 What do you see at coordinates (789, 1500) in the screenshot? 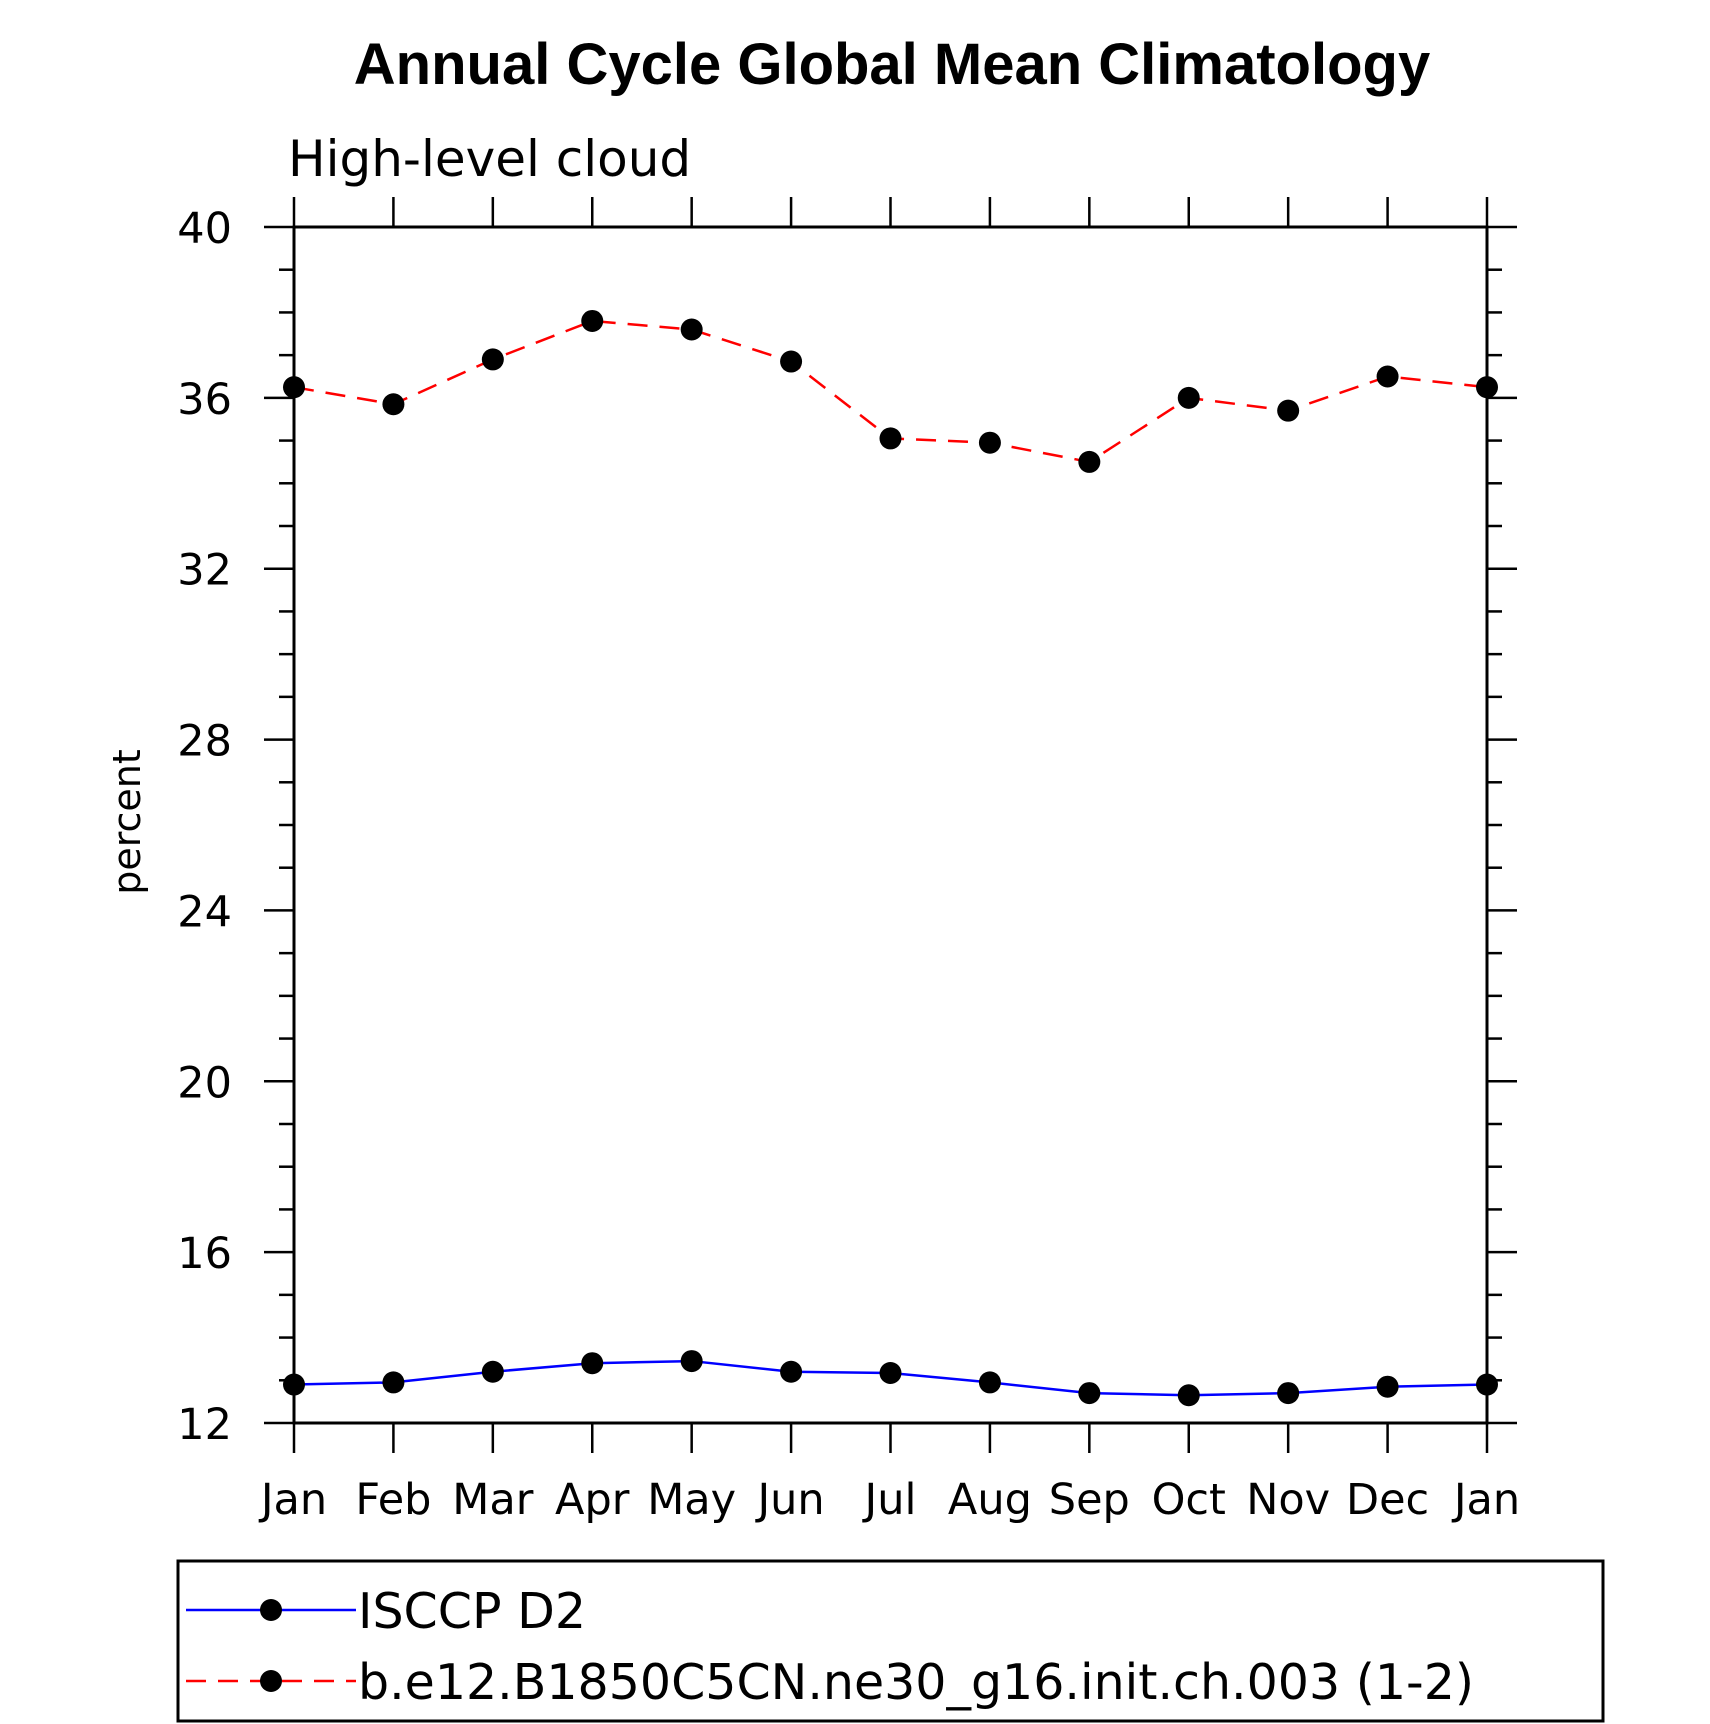
I see `x-tick-label: Jun` at bounding box center [789, 1500].